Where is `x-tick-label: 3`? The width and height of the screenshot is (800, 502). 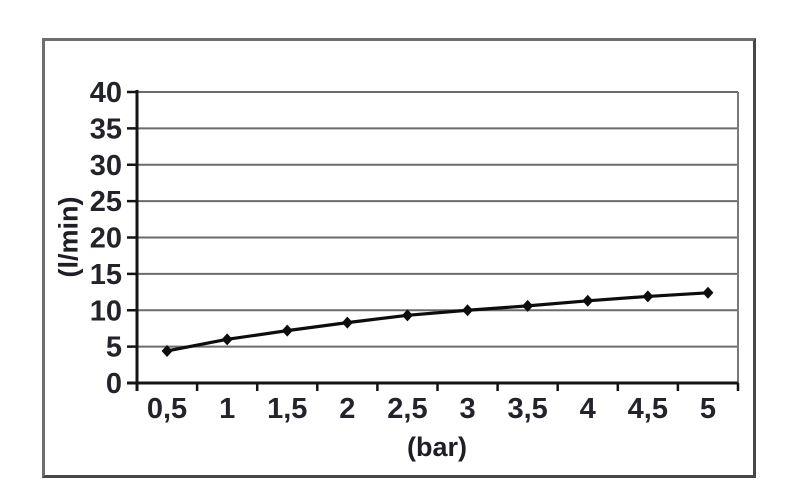 x-tick-label: 3 is located at coordinates (467, 409).